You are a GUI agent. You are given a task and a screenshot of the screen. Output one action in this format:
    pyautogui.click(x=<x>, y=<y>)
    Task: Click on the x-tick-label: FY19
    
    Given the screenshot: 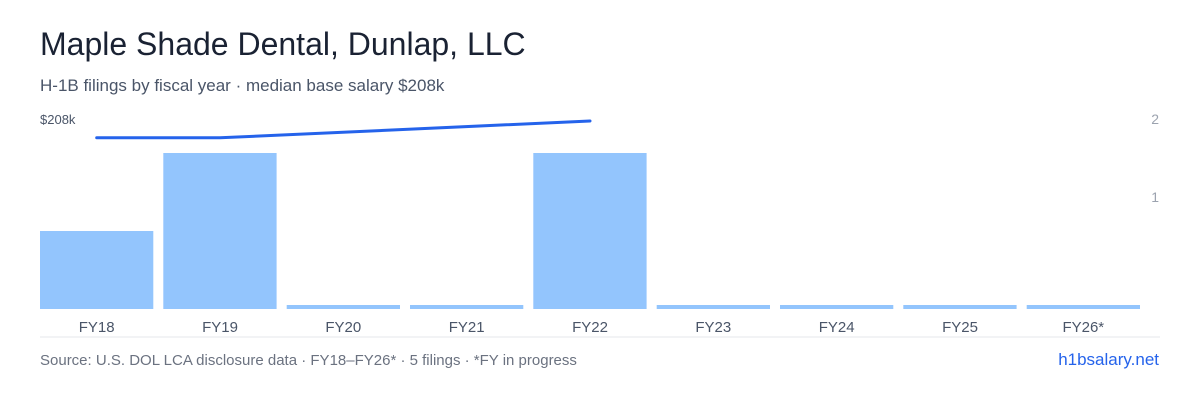 What is the action you would take?
    pyautogui.click(x=220, y=327)
    